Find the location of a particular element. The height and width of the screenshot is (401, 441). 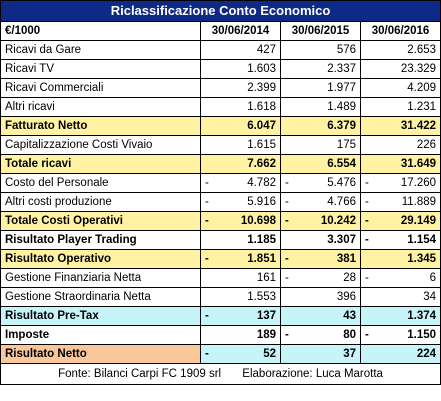

footer-author: Elaborazione: Luca Marotta is located at coordinates (312, 374).